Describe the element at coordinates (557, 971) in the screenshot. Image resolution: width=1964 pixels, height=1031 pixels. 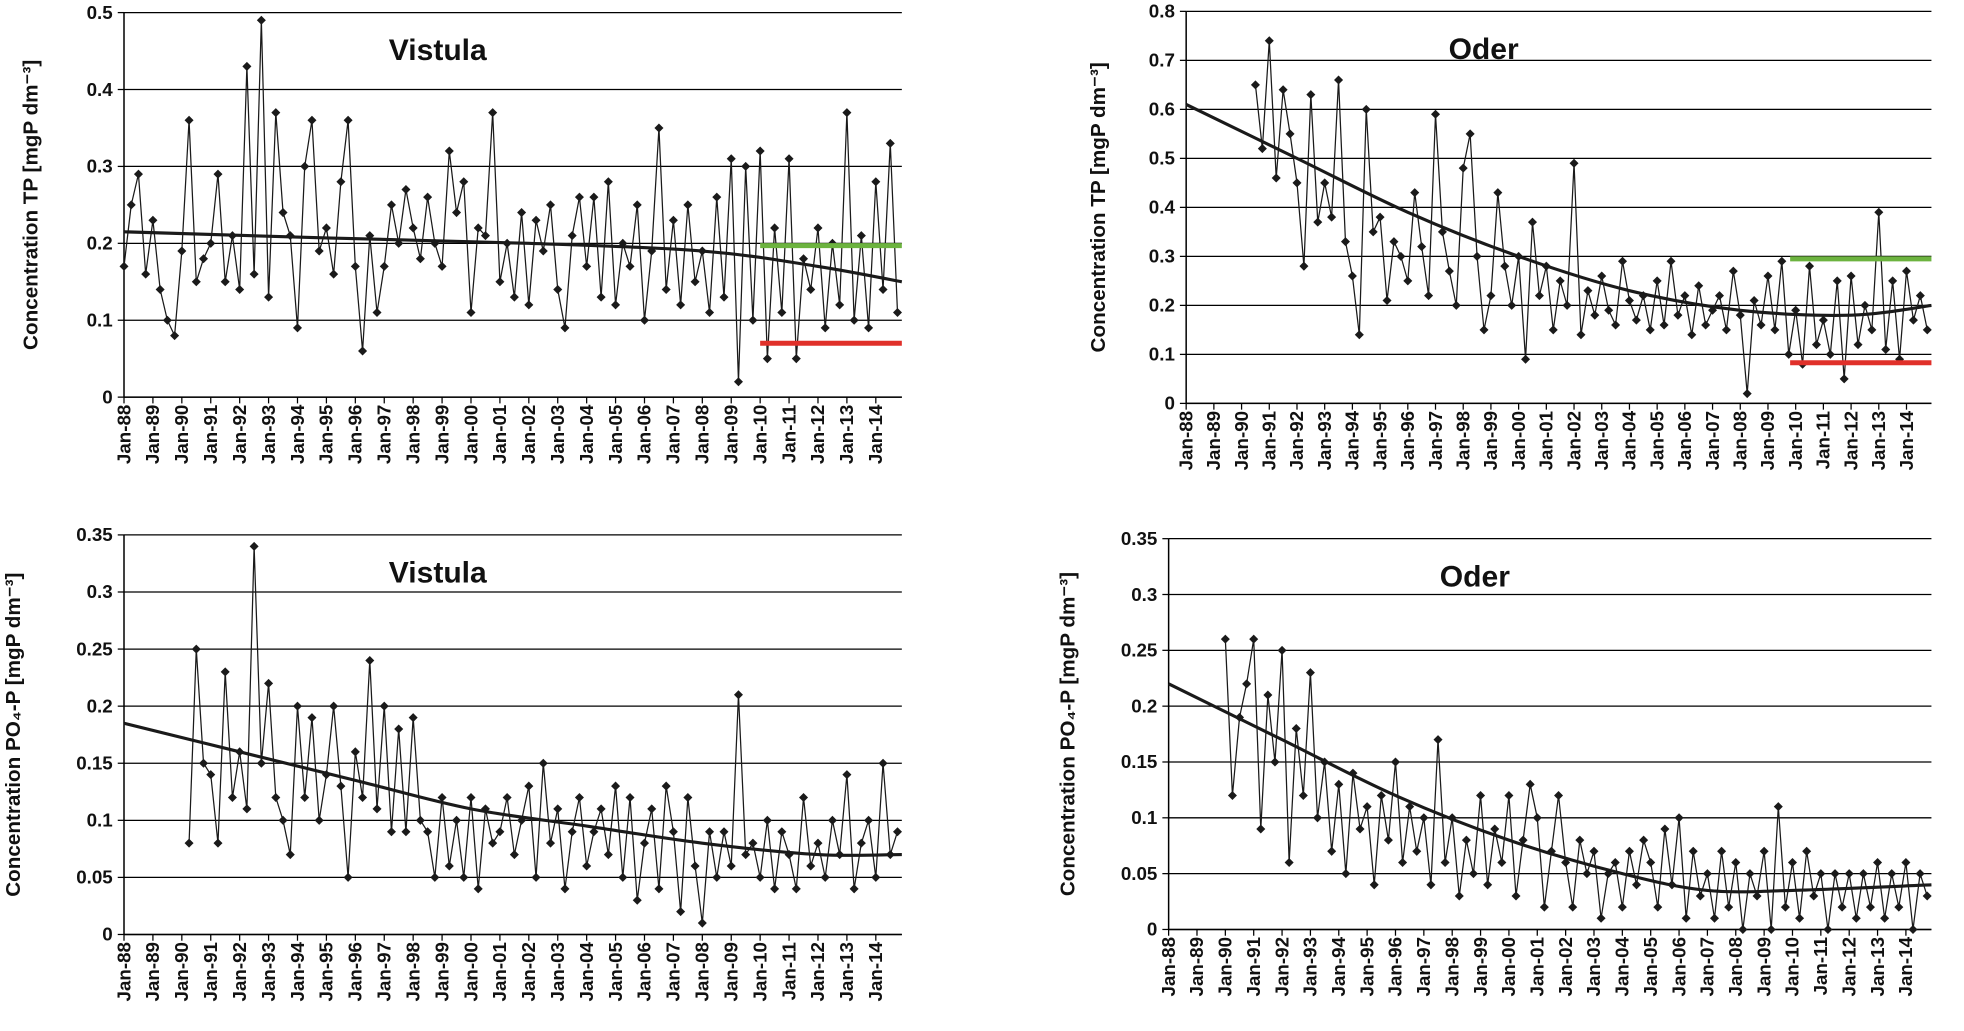
I see `x-tick-label: Jan-03` at that location.